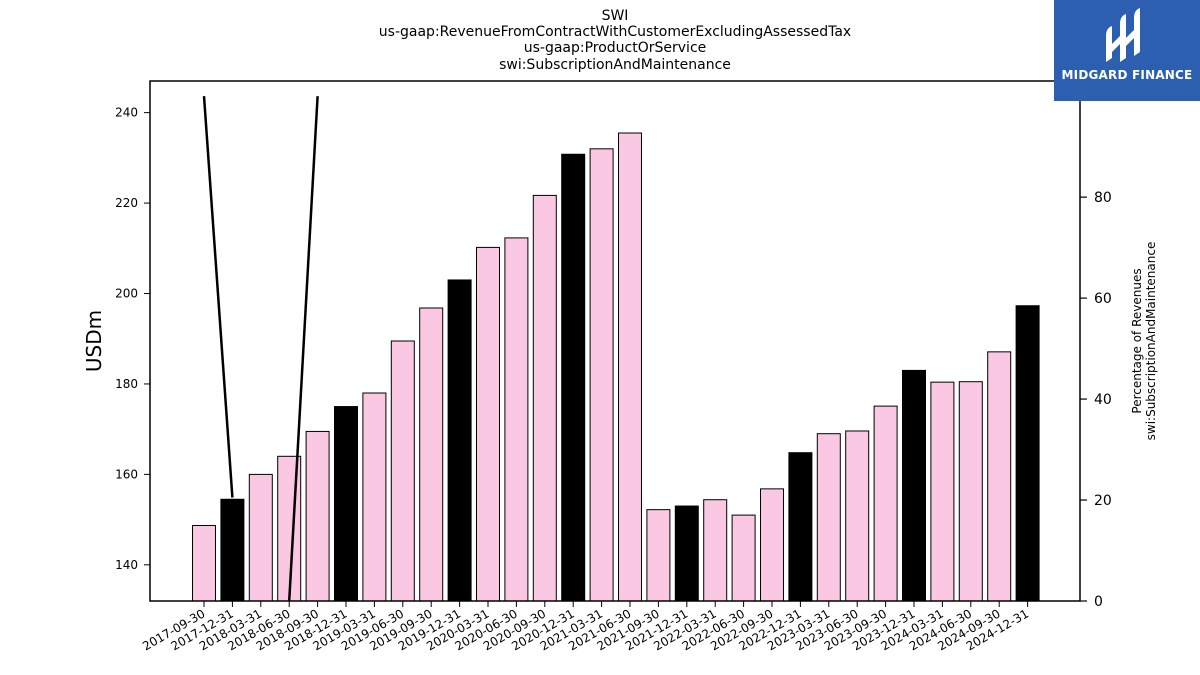 Image resolution: width=1200 pixels, height=675 pixels. I want to click on y-axis-left: 140 160 180 200 220 240, so click(132, 339).